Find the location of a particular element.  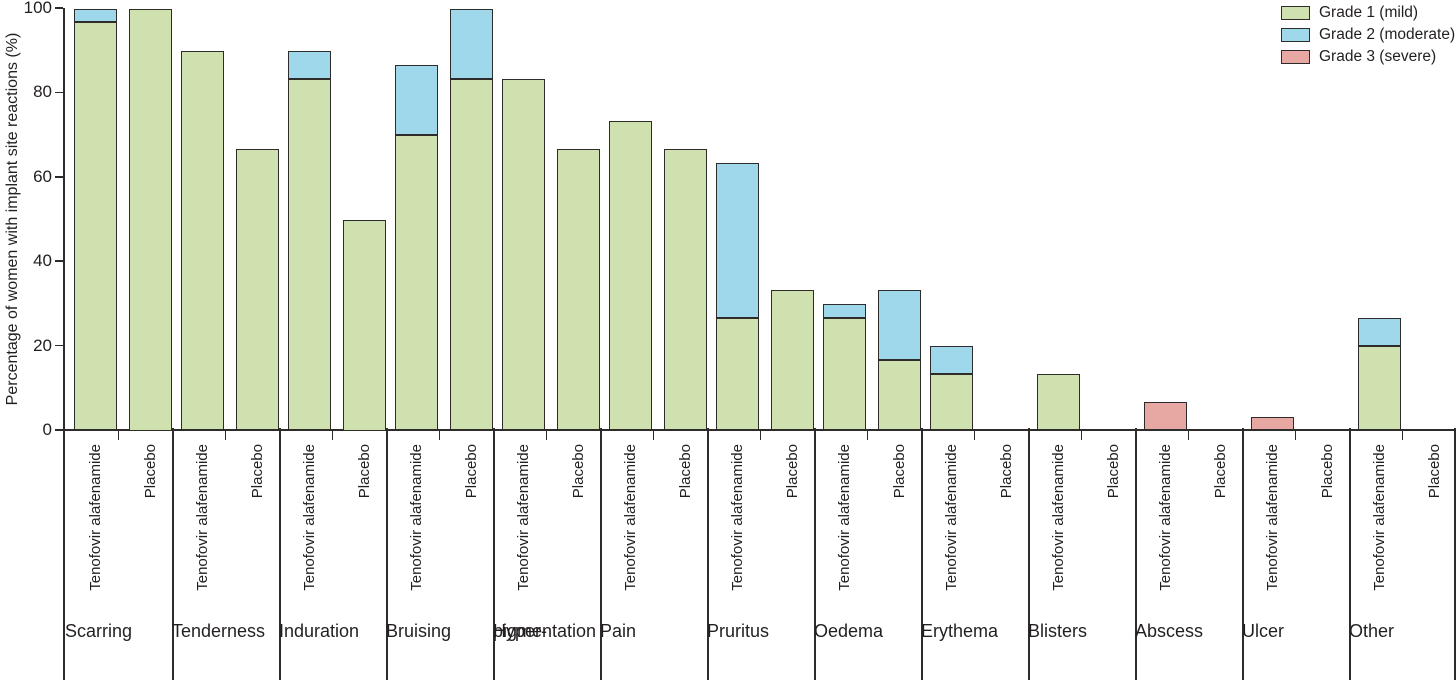

category-label-line: pigmentation is located at coordinates (545, 631).